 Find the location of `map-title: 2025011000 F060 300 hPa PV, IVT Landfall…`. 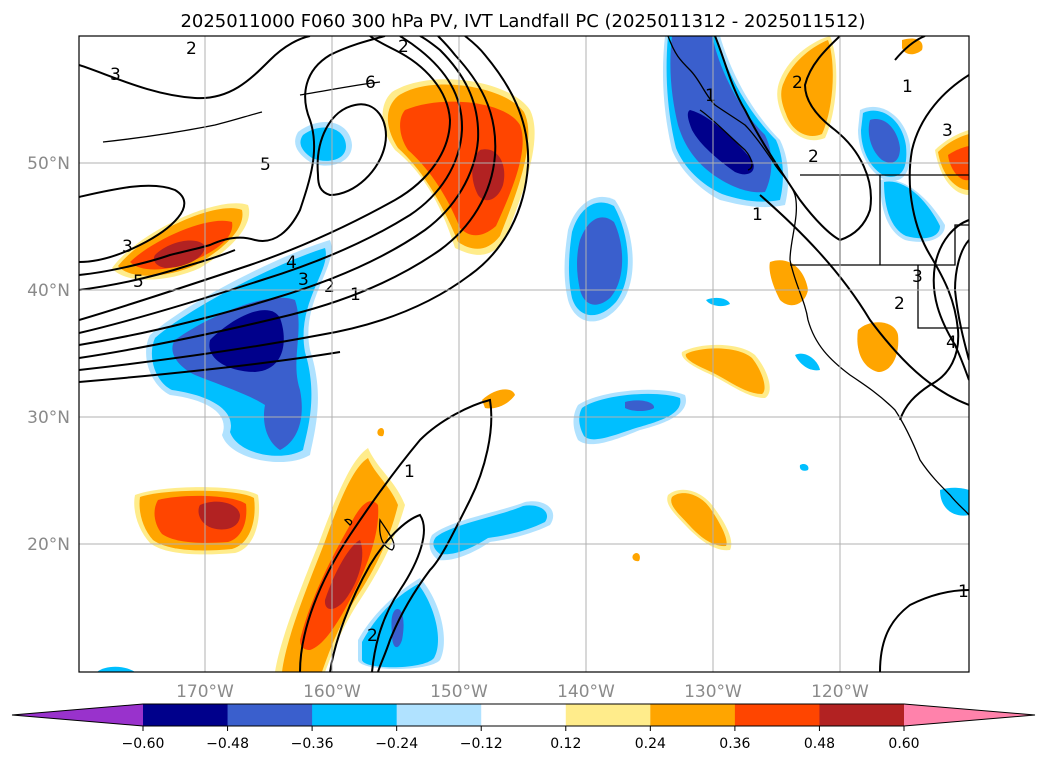

map-title: 2025011000 F060 300 hPa PV, IVT Landfall… is located at coordinates (522, 21).